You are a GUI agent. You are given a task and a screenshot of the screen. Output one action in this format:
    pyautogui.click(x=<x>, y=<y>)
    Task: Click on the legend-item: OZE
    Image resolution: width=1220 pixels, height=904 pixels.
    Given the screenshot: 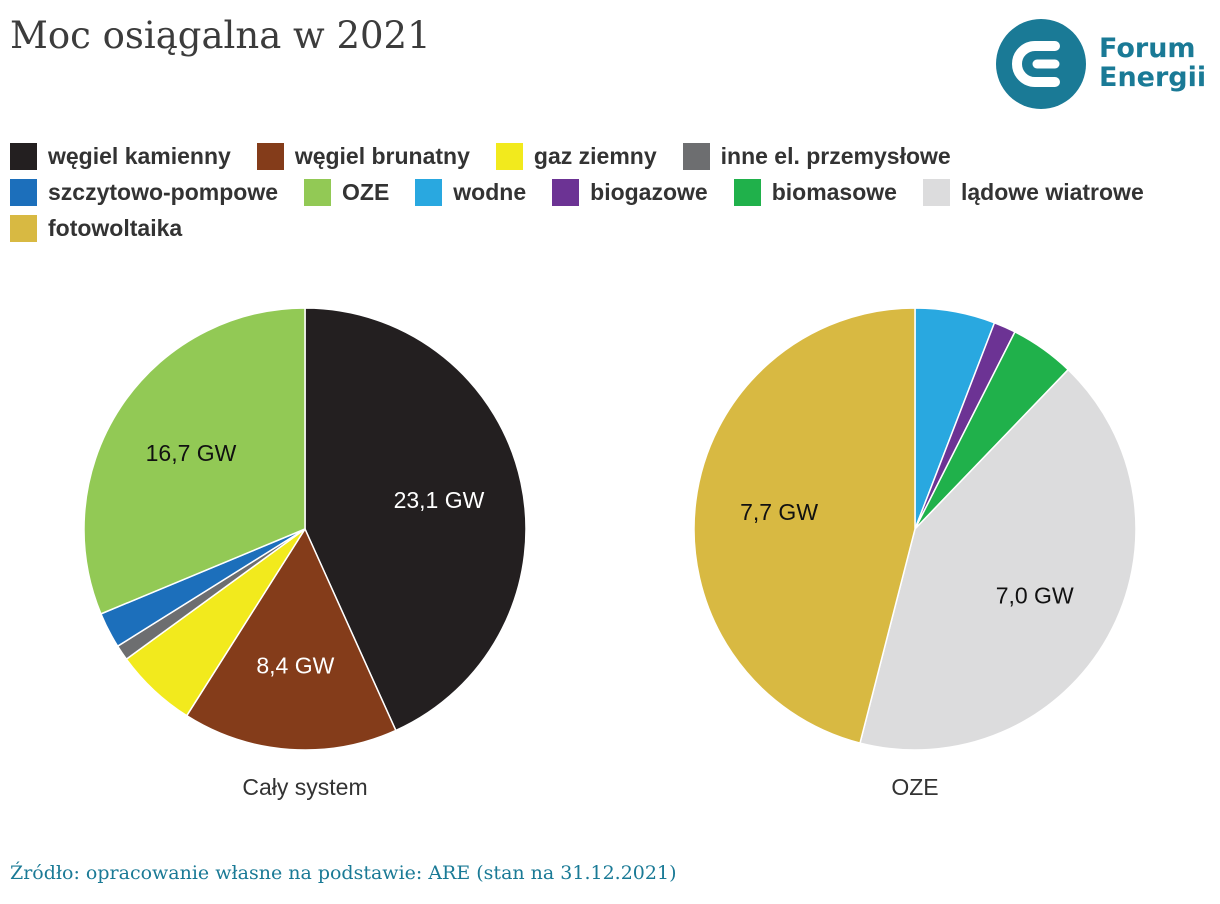 What is the action you would take?
    pyautogui.click(x=346, y=192)
    